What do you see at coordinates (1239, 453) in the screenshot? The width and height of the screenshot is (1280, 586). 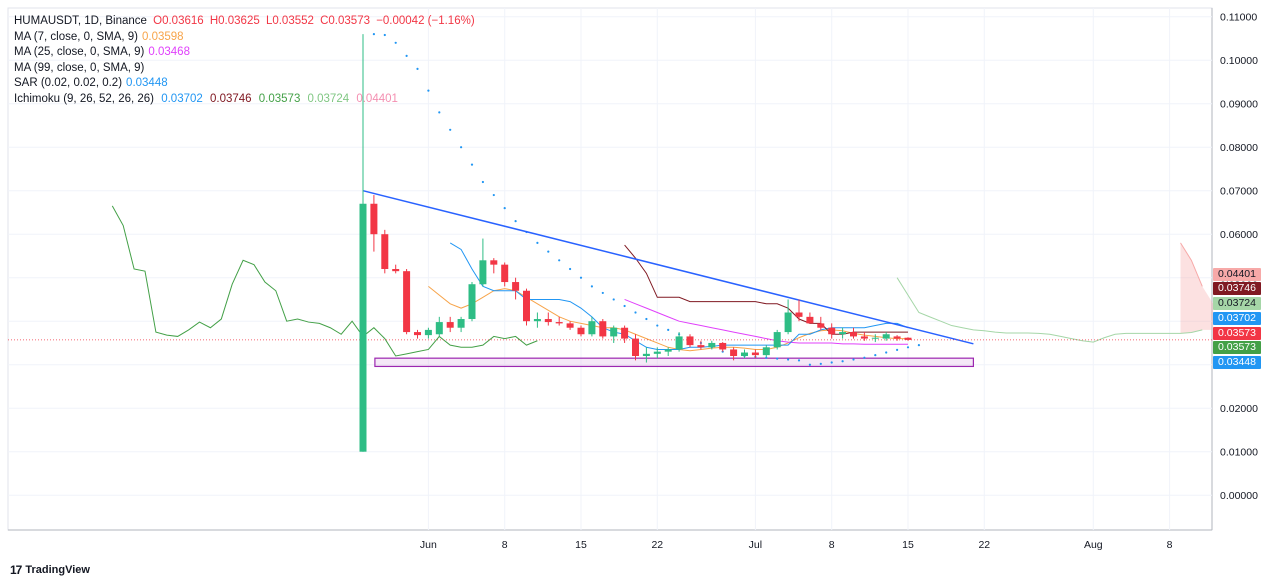 I see `y-tick-label: 0.01000` at bounding box center [1239, 453].